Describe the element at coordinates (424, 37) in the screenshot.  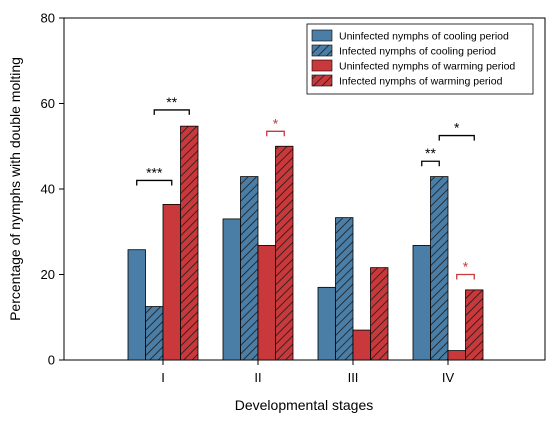
I see `legend-label: Uninfected nymphs of cooling period` at that location.